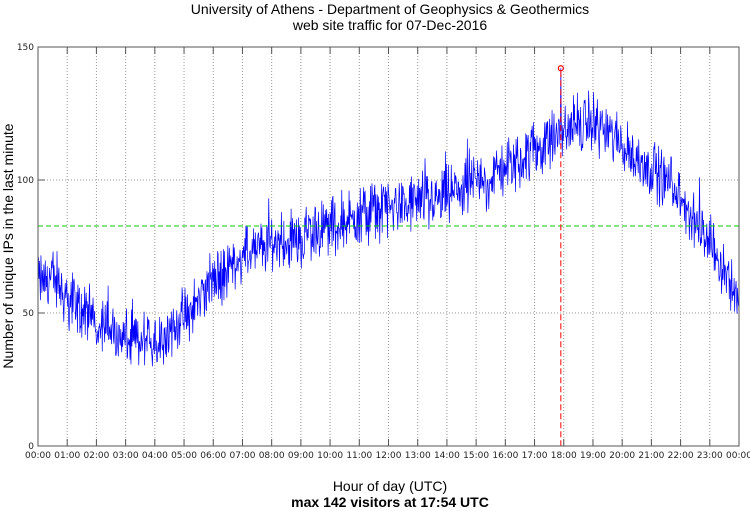 The height and width of the screenshot is (511, 750). What do you see at coordinates (564, 456) in the screenshot?
I see `x-tick-label: 18:00` at bounding box center [564, 456].